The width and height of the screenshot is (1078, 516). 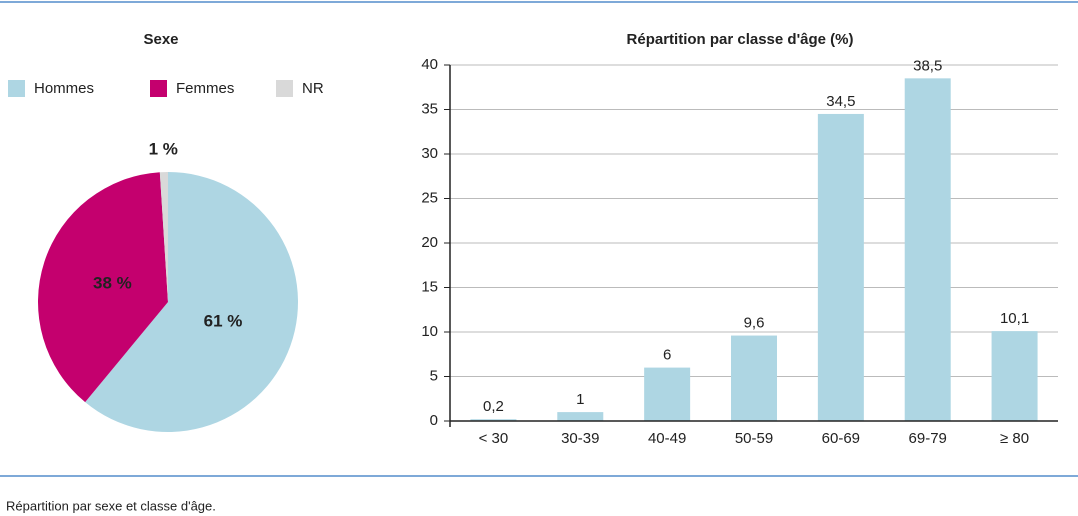 What do you see at coordinates (580, 399) in the screenshot?
I see `value-label: 1` at bounding box center [580, 399].